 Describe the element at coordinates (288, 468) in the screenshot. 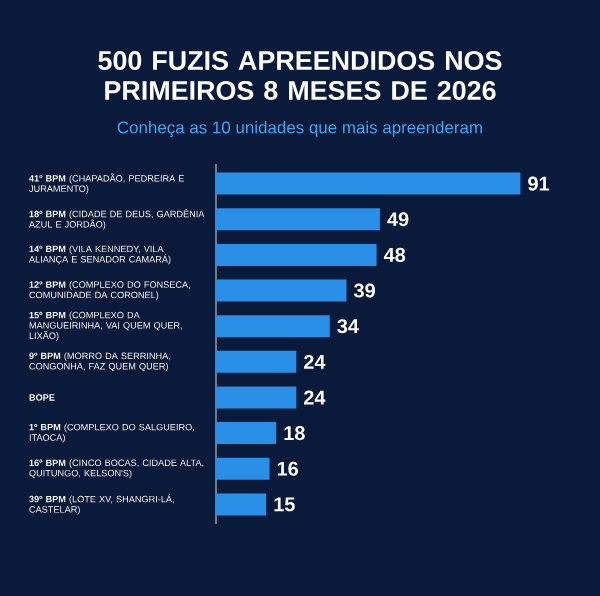

I see `data-label: 16` at that location.